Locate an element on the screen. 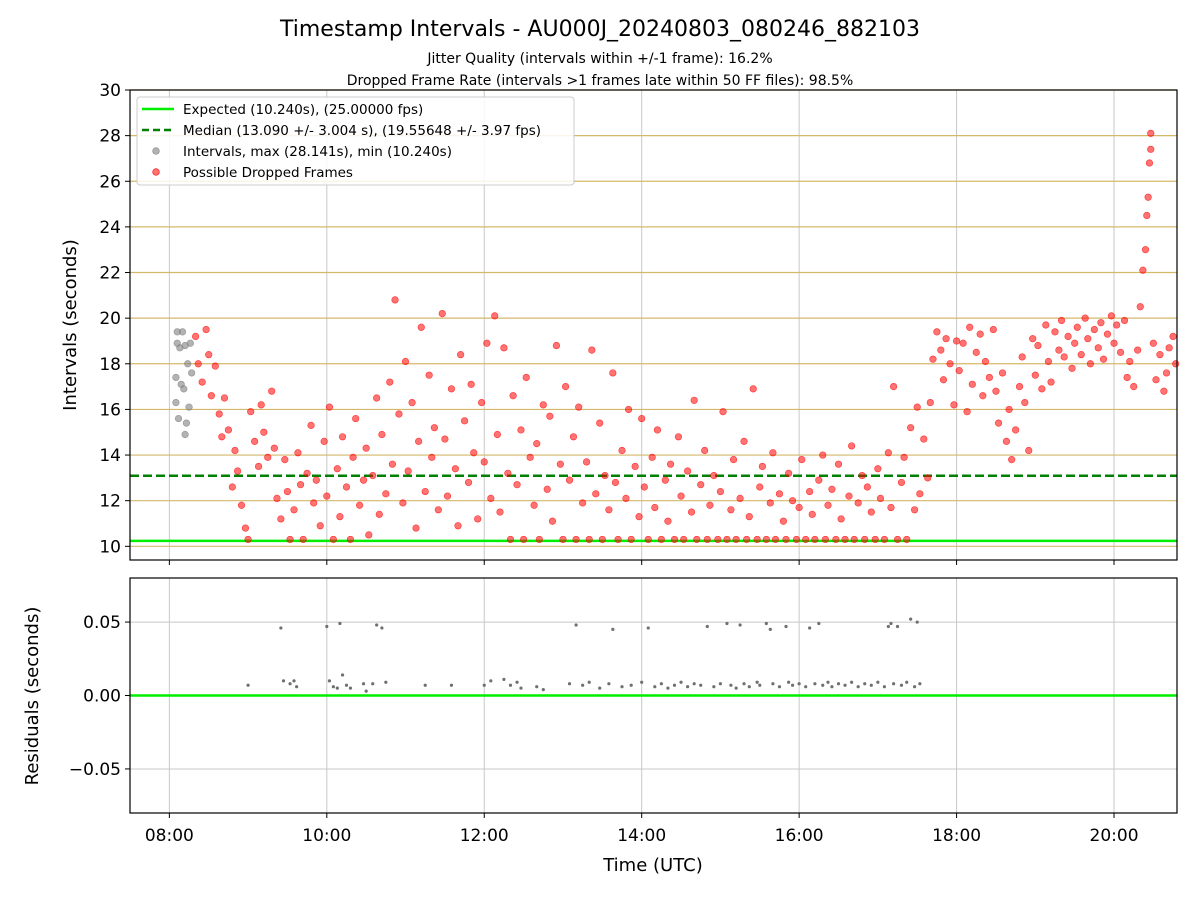  top-y-tick-label: 26 is located at coordinates (110, 182).